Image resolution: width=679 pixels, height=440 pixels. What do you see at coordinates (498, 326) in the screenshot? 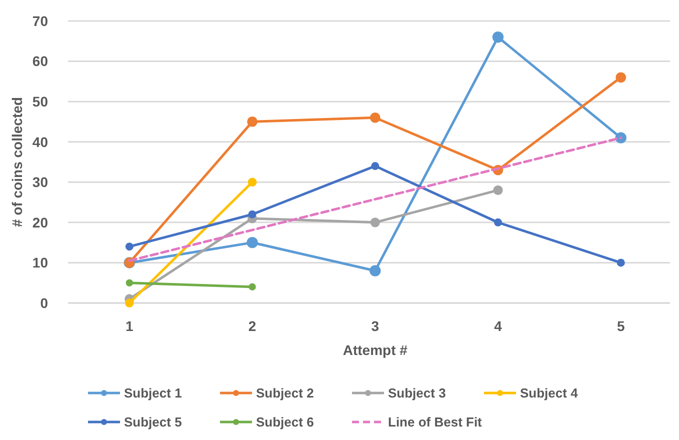
I see `x-tick-label: 4` at bounding box center [498, 326].